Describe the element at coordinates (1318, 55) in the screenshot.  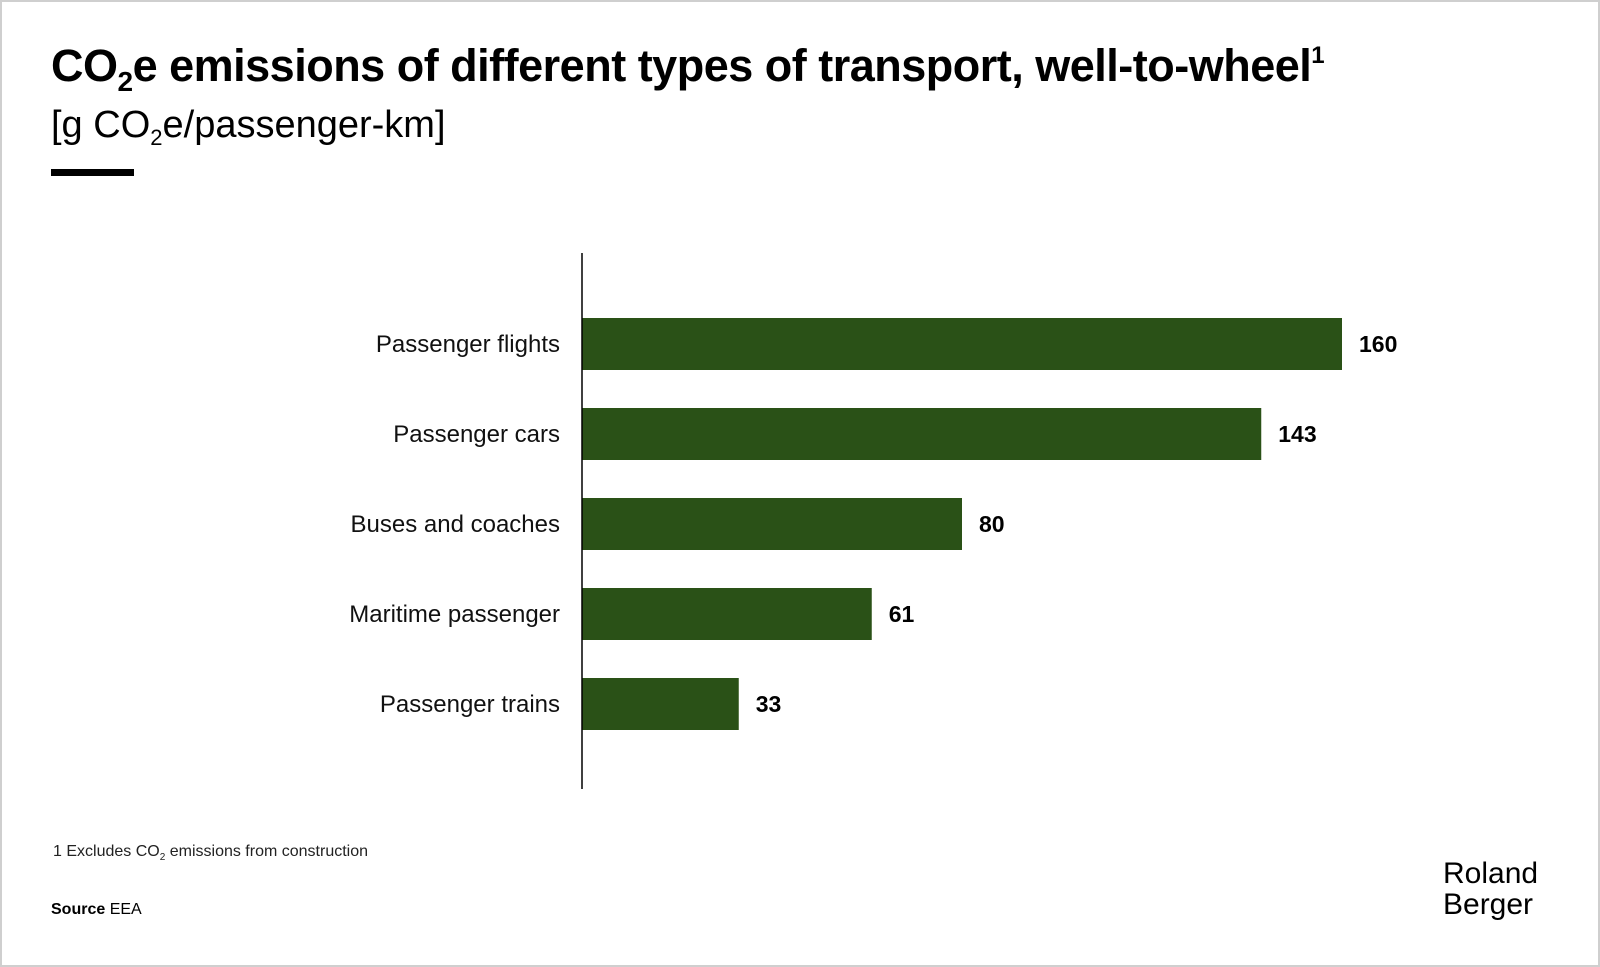
I see `title-footnote-mark: 1` at that location.